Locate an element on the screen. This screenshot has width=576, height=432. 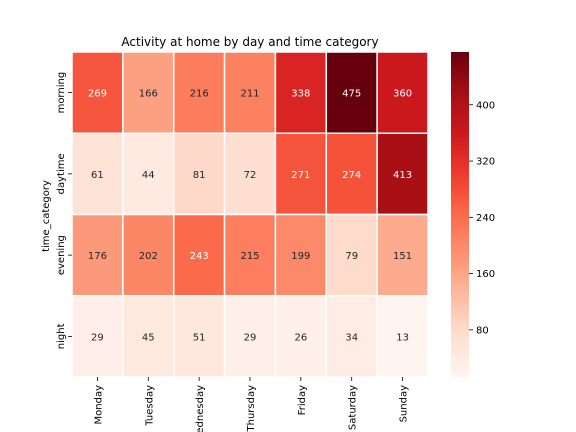
heatmap-cell-daytime-Friday is located at coordinates (301, 174).